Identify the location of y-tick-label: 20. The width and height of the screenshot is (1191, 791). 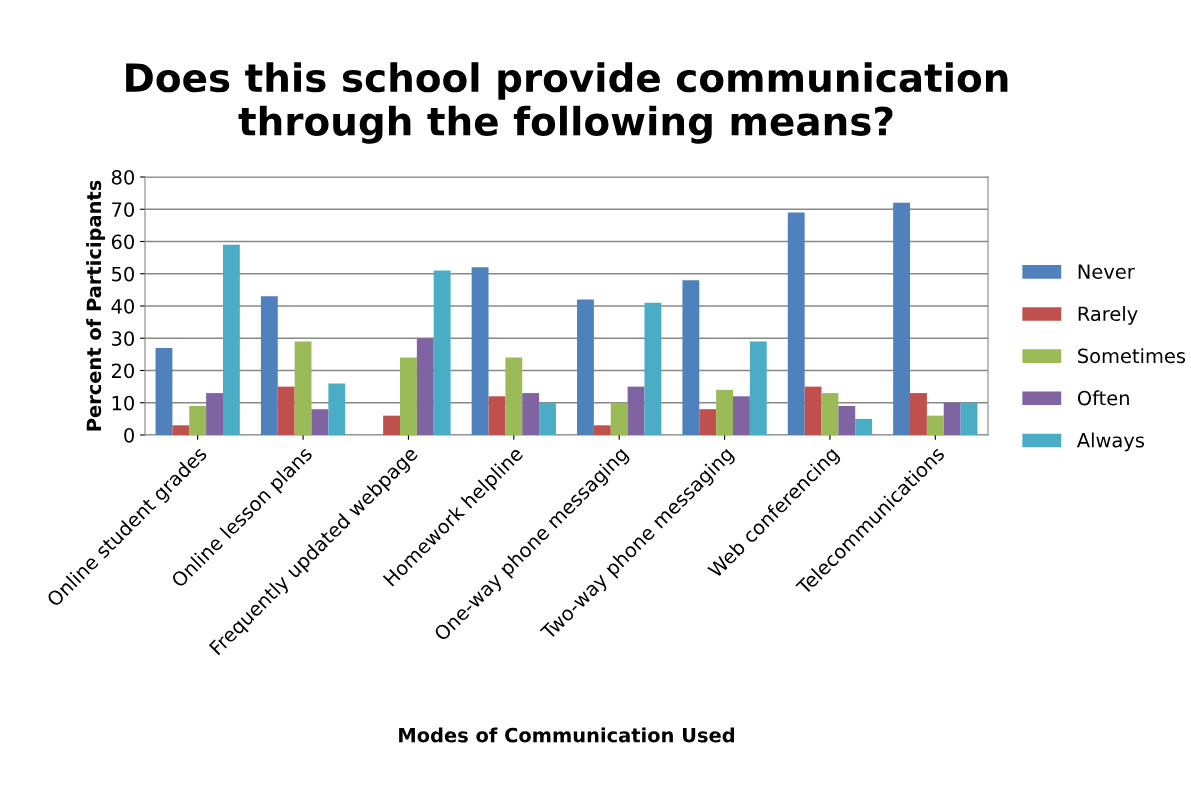
(122, 371).